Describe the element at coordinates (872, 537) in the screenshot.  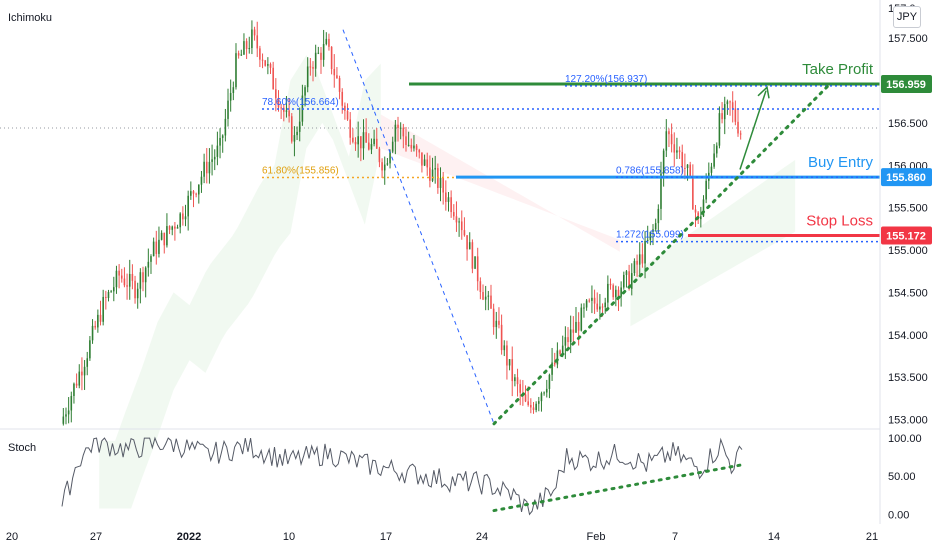
I see `time-tick-label: 21` at that location.